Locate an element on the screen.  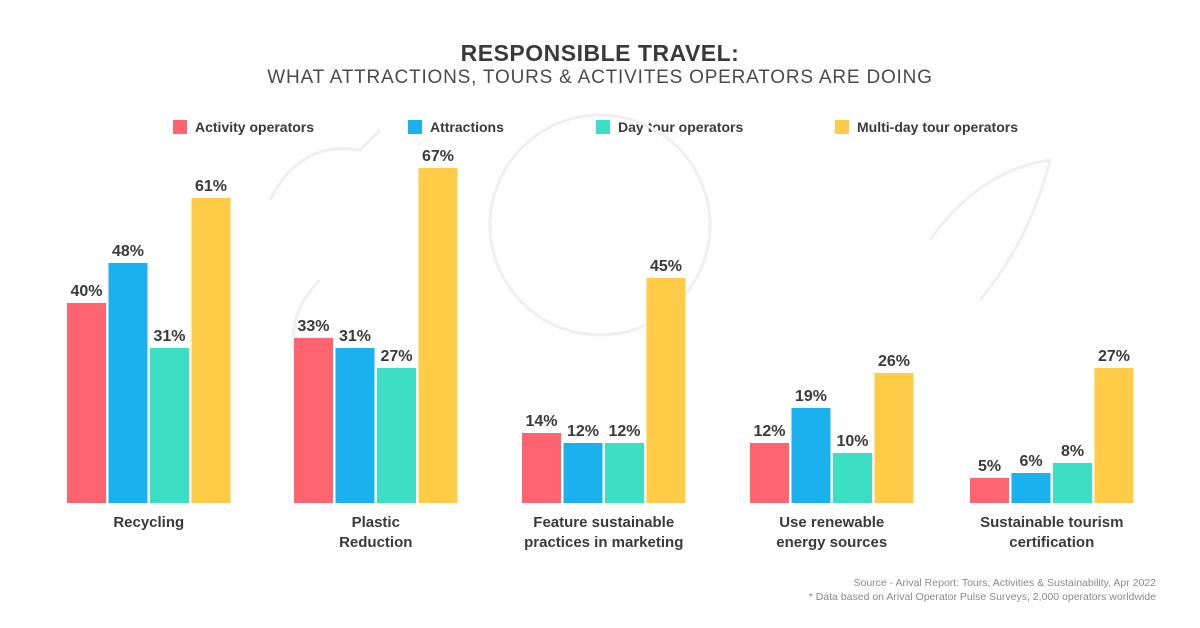
data-label: 26% is located at coordinates (894, 361).